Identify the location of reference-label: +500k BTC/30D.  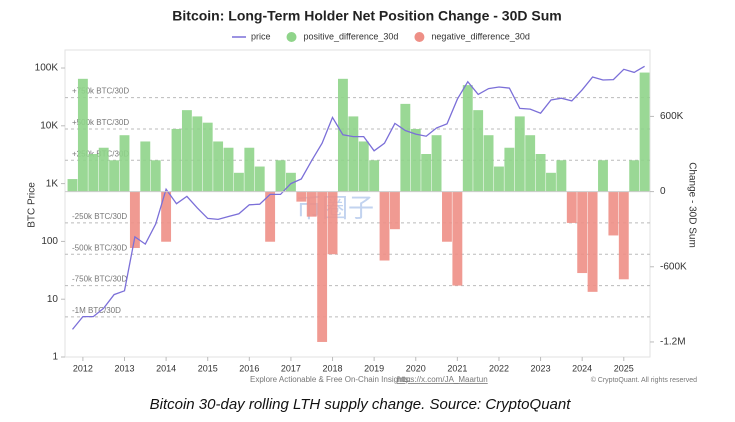
(100, 122).